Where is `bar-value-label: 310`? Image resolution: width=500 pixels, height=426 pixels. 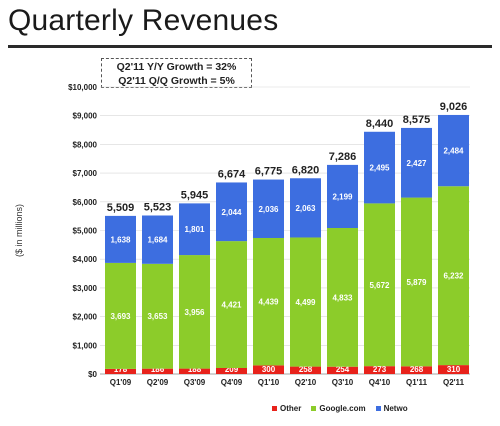
bar-value-label: 310 is located at coordinates (454, 369).